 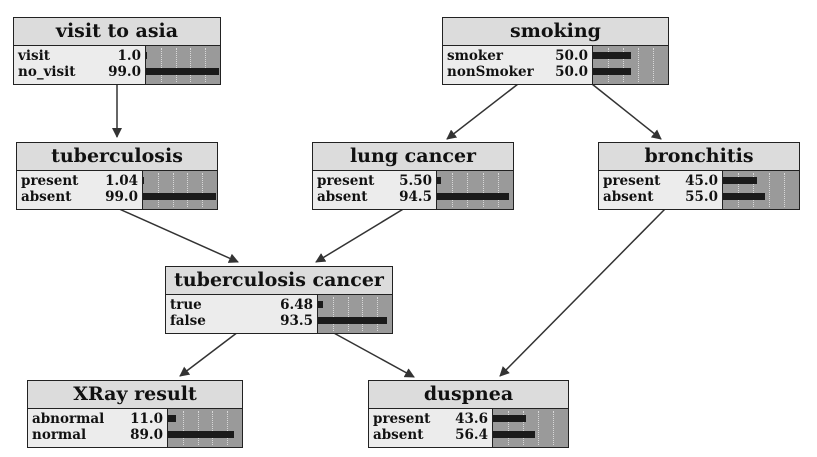 I want to click on node-duspnea: duspnea present 43.6 absent 56.4, so click(x=468, y=414).